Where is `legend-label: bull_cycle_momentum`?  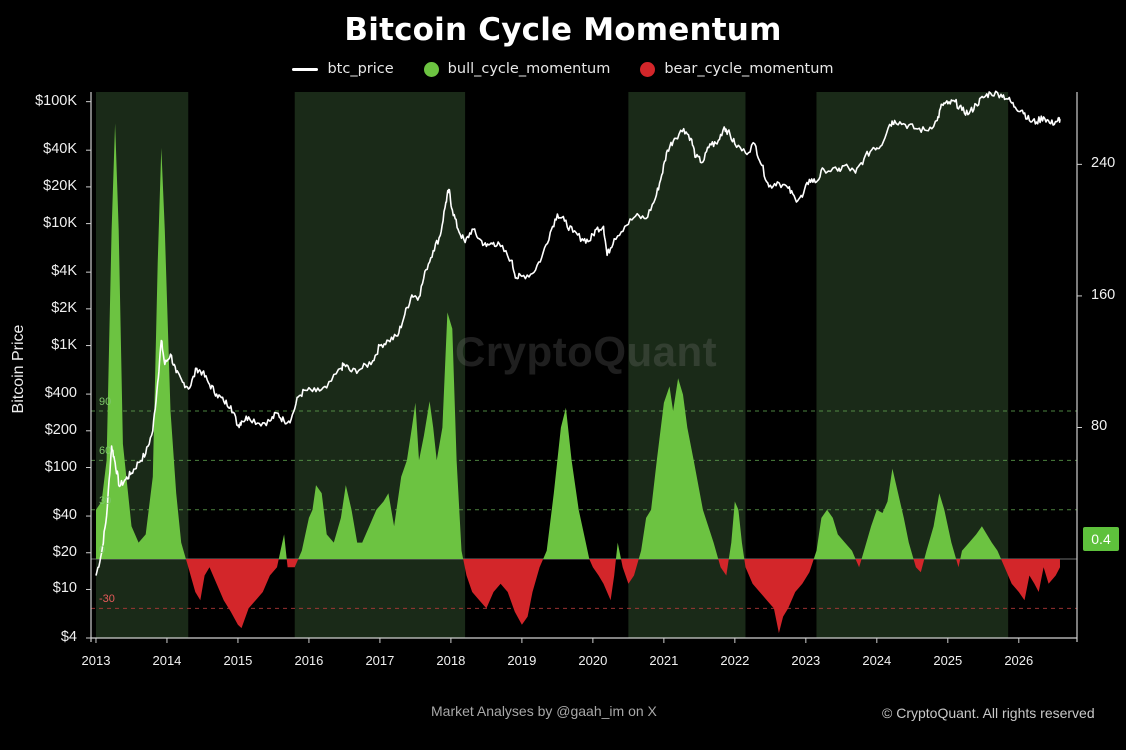 legend-label: bull_cycle_momentum is located at coordinates (529, 69).